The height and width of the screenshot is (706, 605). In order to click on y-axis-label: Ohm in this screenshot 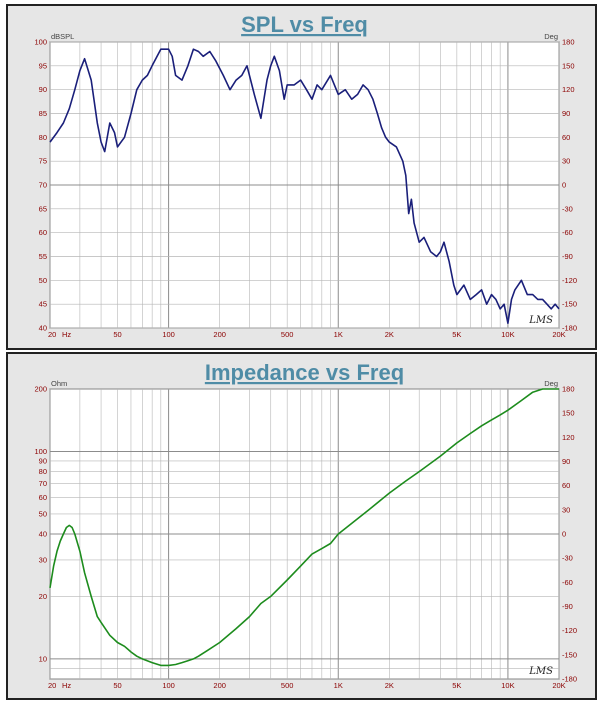, I will do `click(59, 383)`.